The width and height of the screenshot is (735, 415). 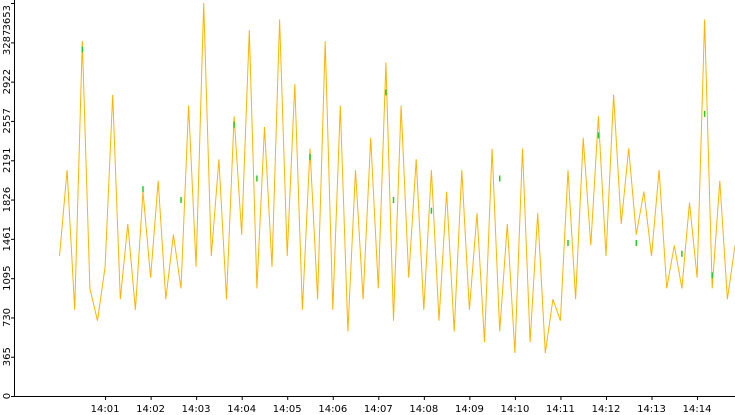 What do you see at coordinates (287, 409) in the screenshot?
I see `x-tick-label: 14:05` at bounding box center [287, 409].